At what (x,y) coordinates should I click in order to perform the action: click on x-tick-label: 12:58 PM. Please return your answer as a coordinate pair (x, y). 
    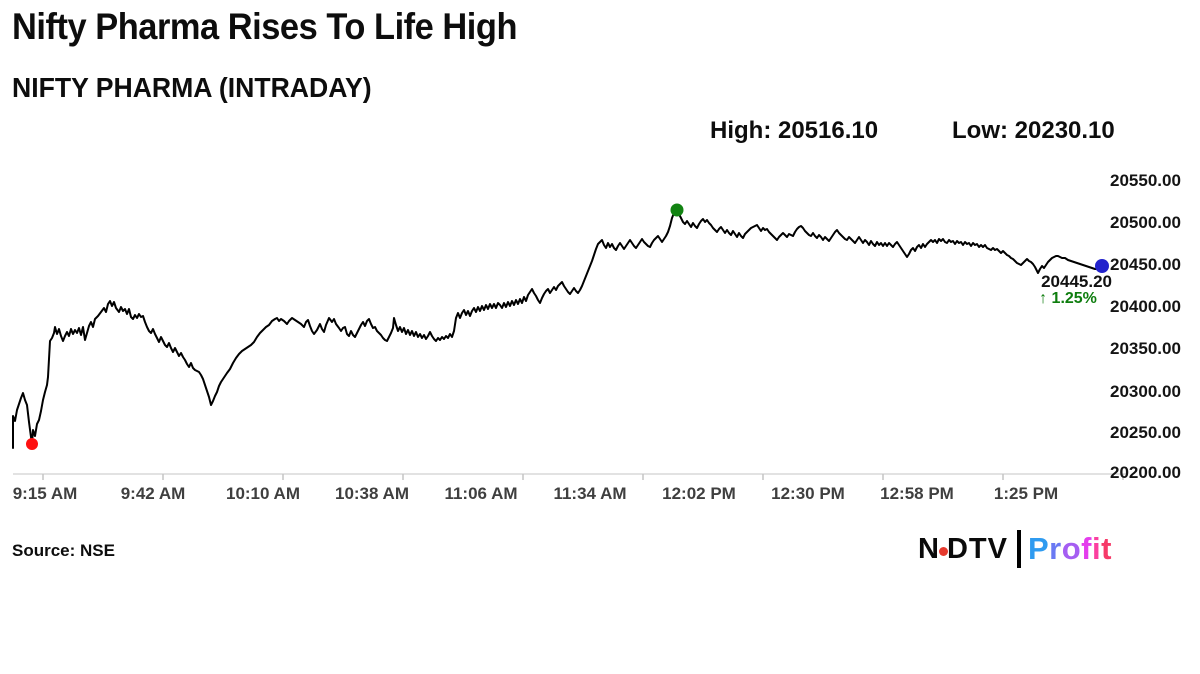
    Looking at the image, I should click on (917, 493).